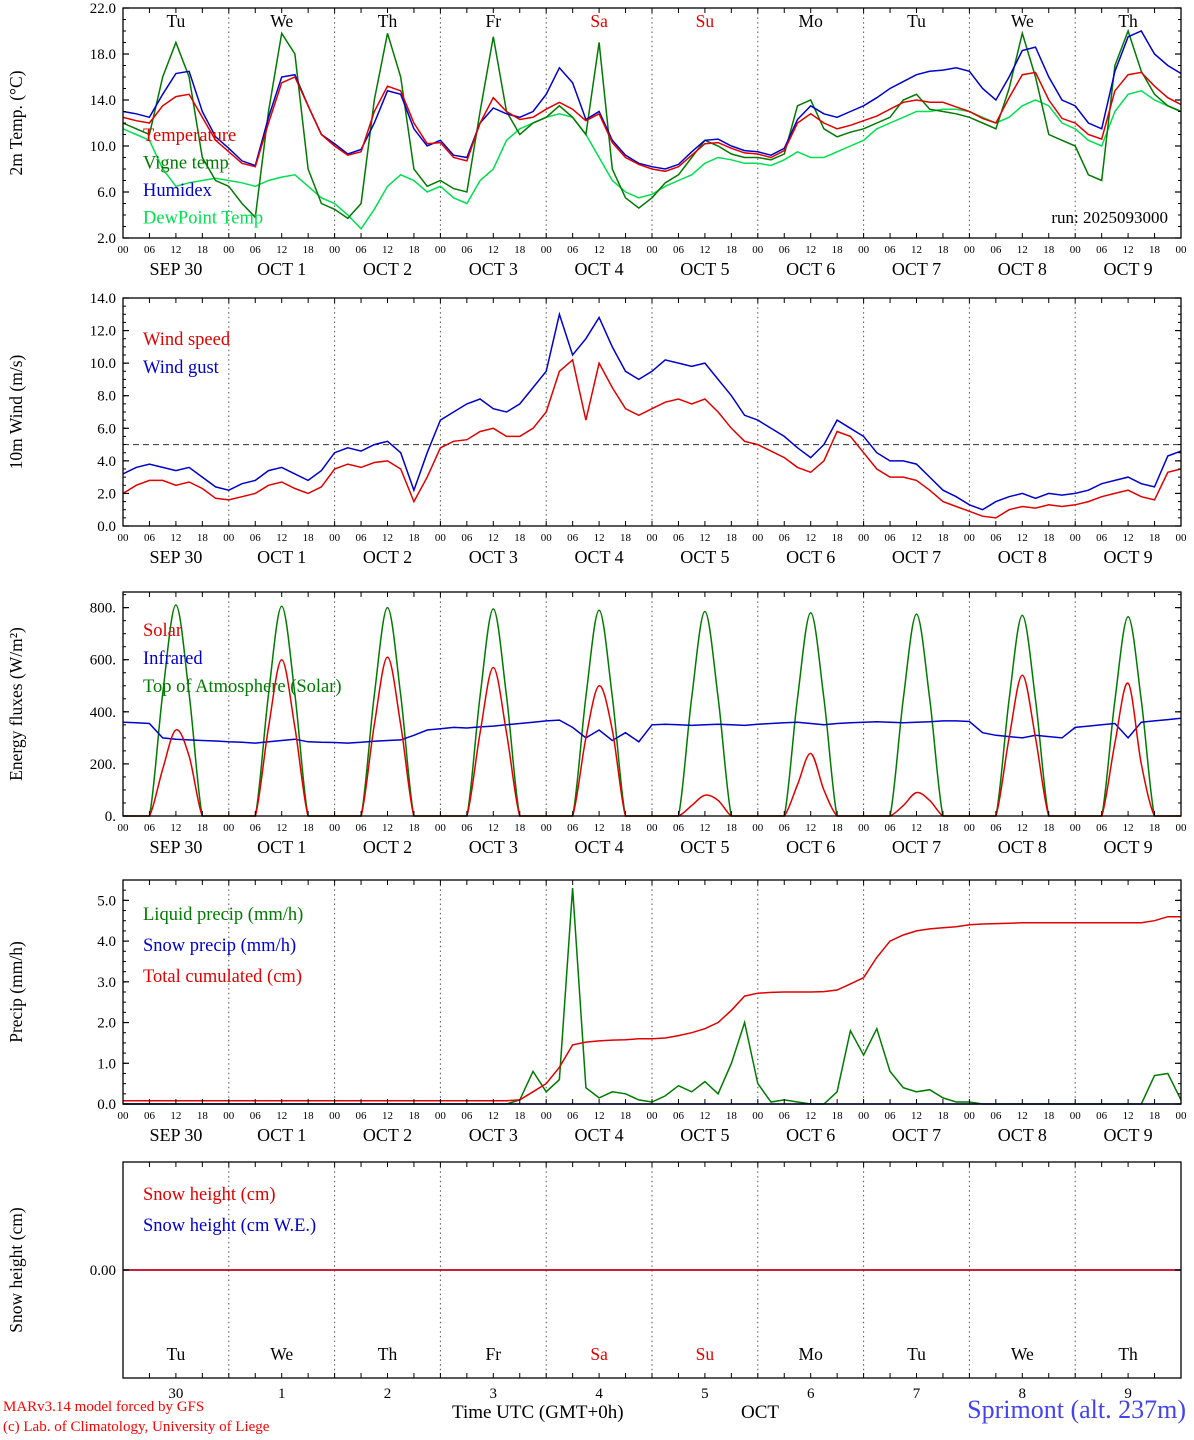  I want to click on day-number-label: 6, so click(811, 1394).